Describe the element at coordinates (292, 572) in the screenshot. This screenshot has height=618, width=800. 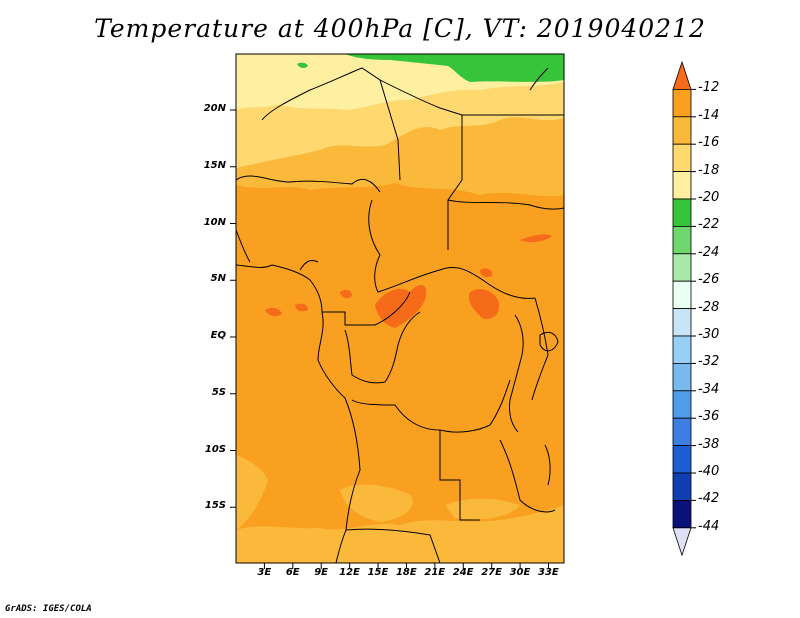
I see `lon-label: 6E` at that location.